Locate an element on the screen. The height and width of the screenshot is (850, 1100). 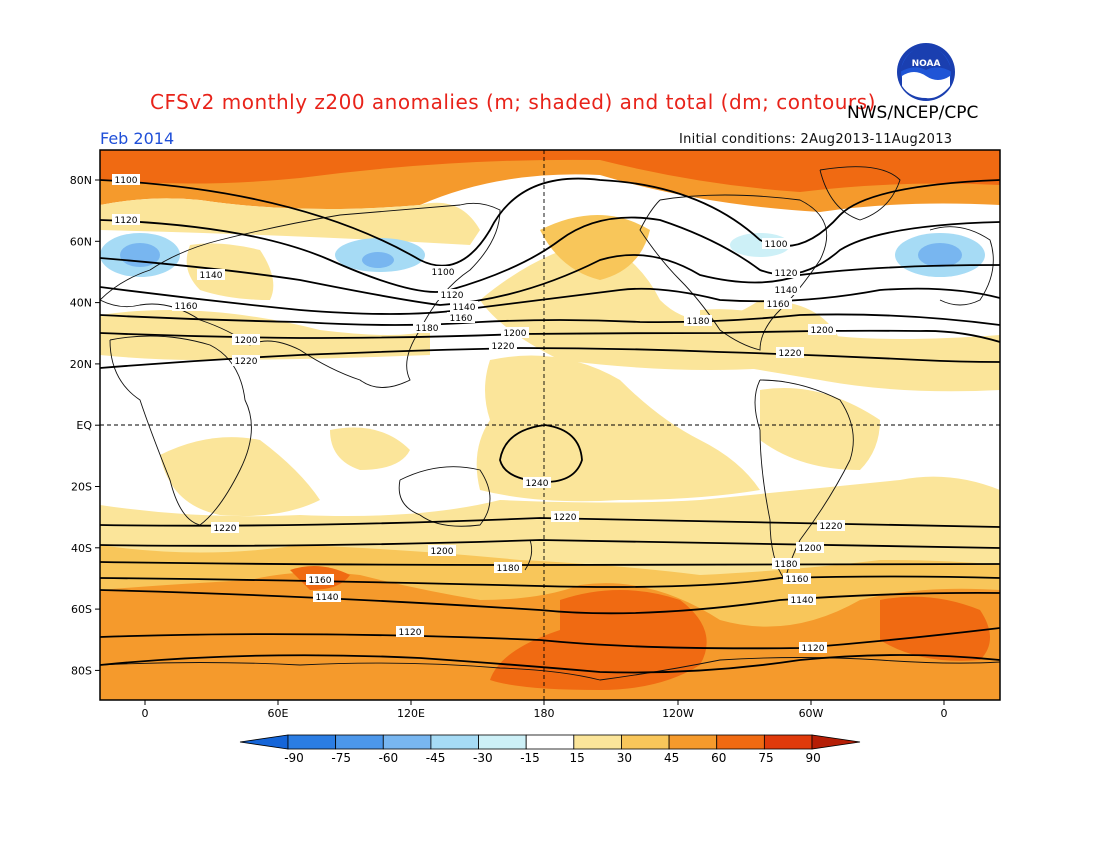
coast-antarctica is located at coordinates (550, 669).